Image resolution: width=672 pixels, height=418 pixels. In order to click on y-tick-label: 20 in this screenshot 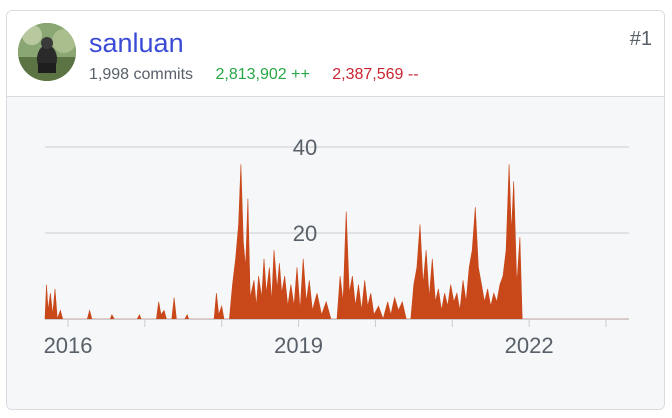, I will do `click(305, 233)`.